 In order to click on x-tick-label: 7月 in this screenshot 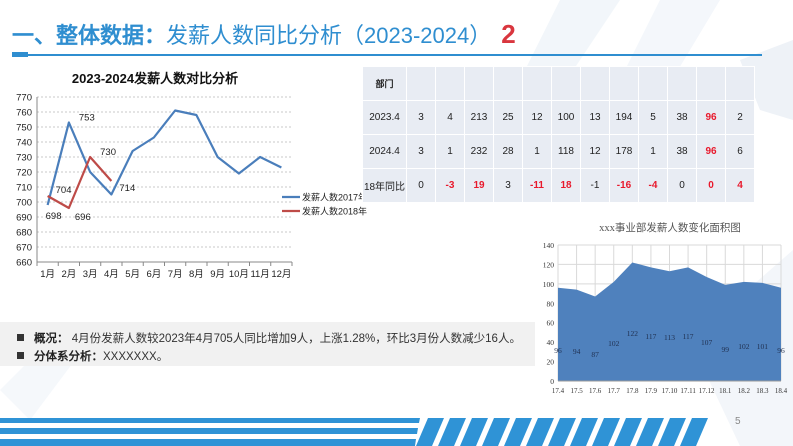, I will do `click(175, 274)`.